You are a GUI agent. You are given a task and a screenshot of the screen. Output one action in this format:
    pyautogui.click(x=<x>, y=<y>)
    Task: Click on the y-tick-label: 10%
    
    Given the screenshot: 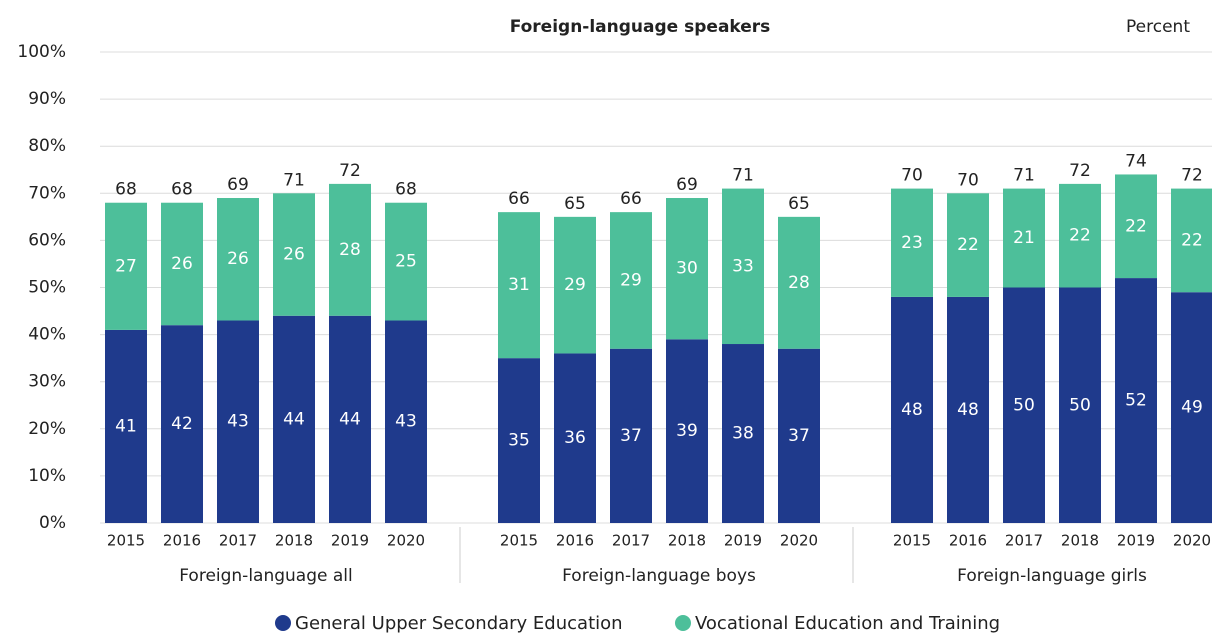 What is the action you would take?
    pyautogui.click(x=47, y=476)
    